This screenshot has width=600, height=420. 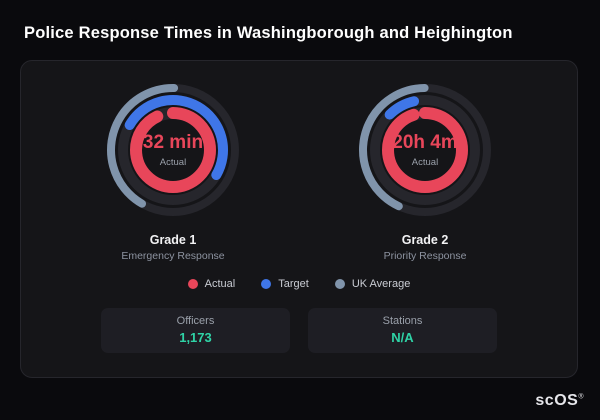 I want to click on legend-item-uk-average: UK Average, so click(x=372, y=284).